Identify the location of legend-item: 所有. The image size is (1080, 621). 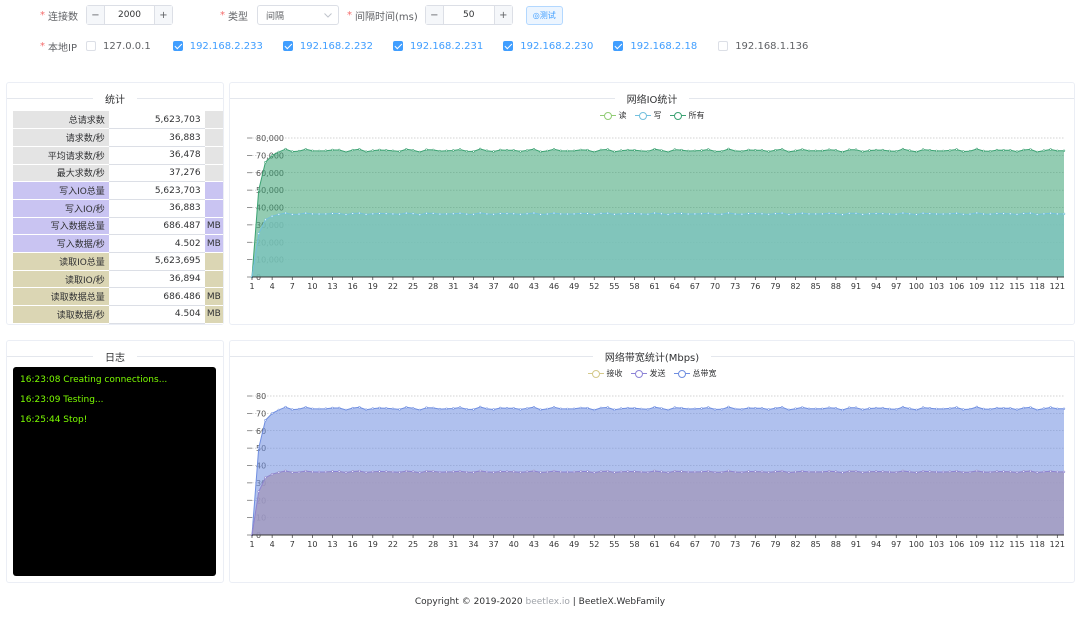
(687, 115).